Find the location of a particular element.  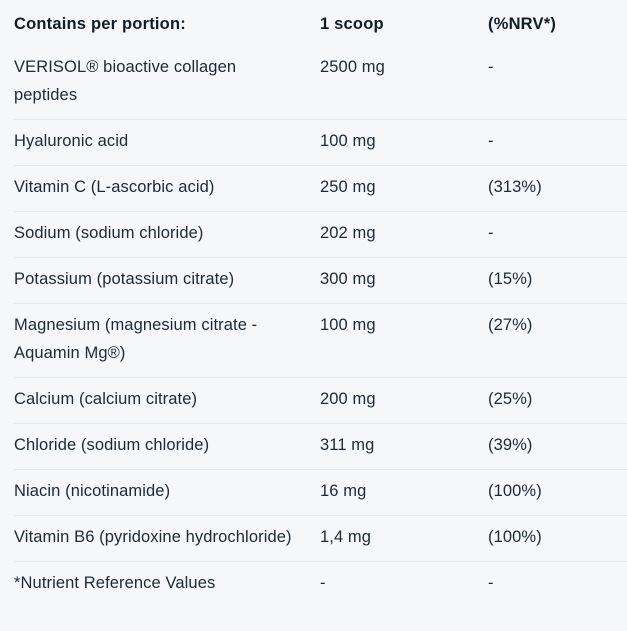

ingredient-name: Chloride (sodium chloride) is located at coordinates (112, 445).